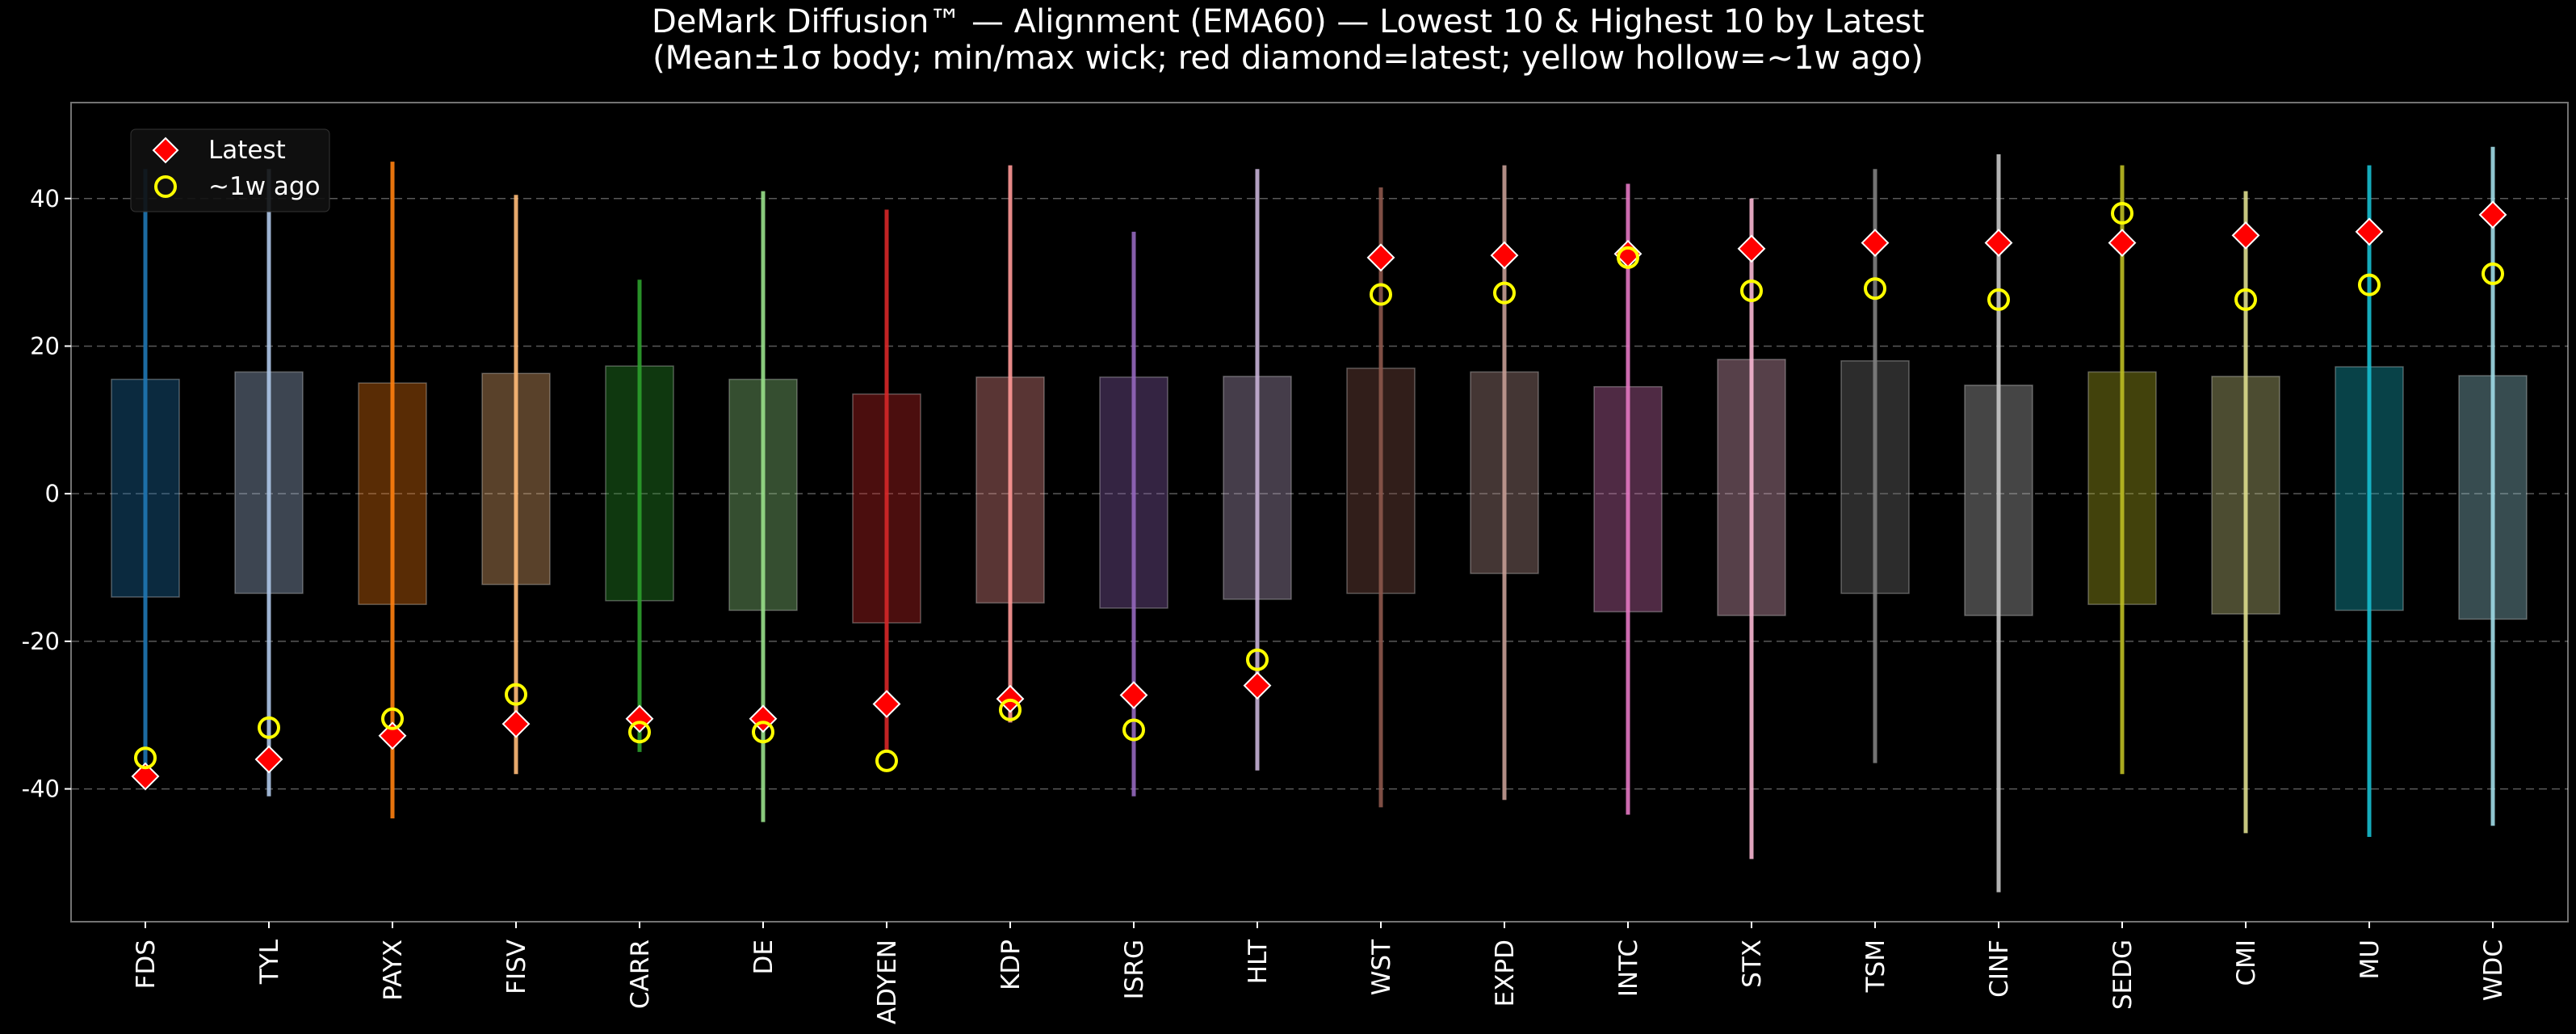  Describe the element at coordinates (146, 964) in the screenshot. I see `x-tick-label-fds: FDS` at that location.